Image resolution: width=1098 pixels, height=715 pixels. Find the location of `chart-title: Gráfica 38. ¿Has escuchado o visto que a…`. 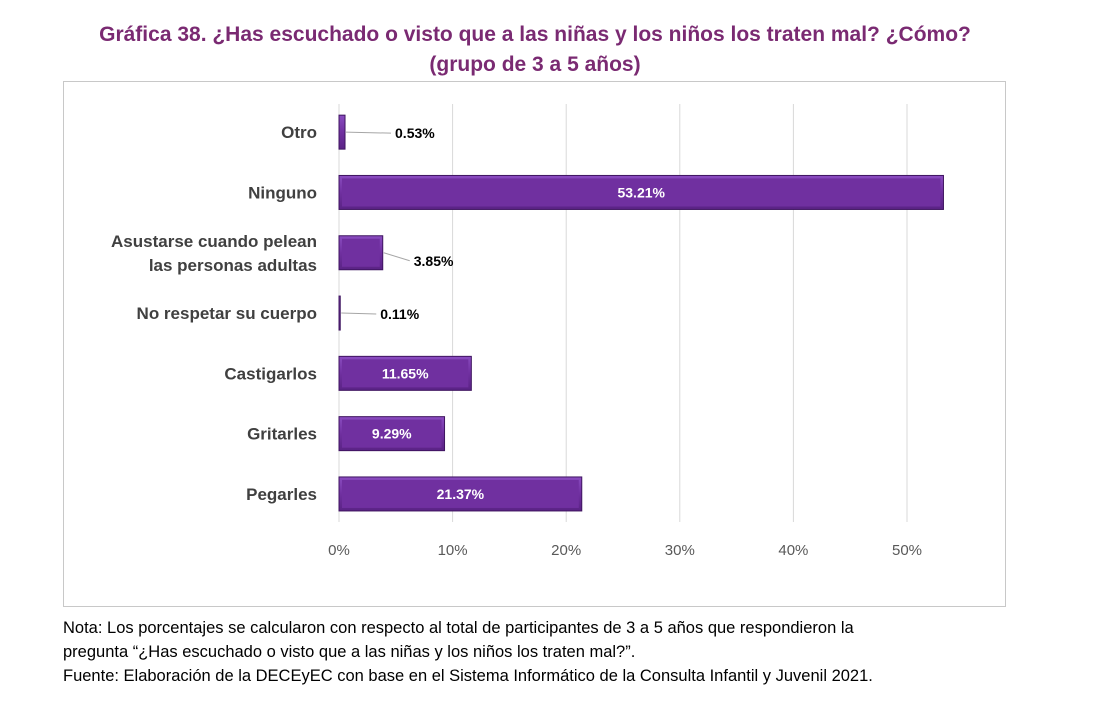

chart-title: Gráfica 38. ¿Has escuchado o visto que a… is located at coordinates (535, 50).